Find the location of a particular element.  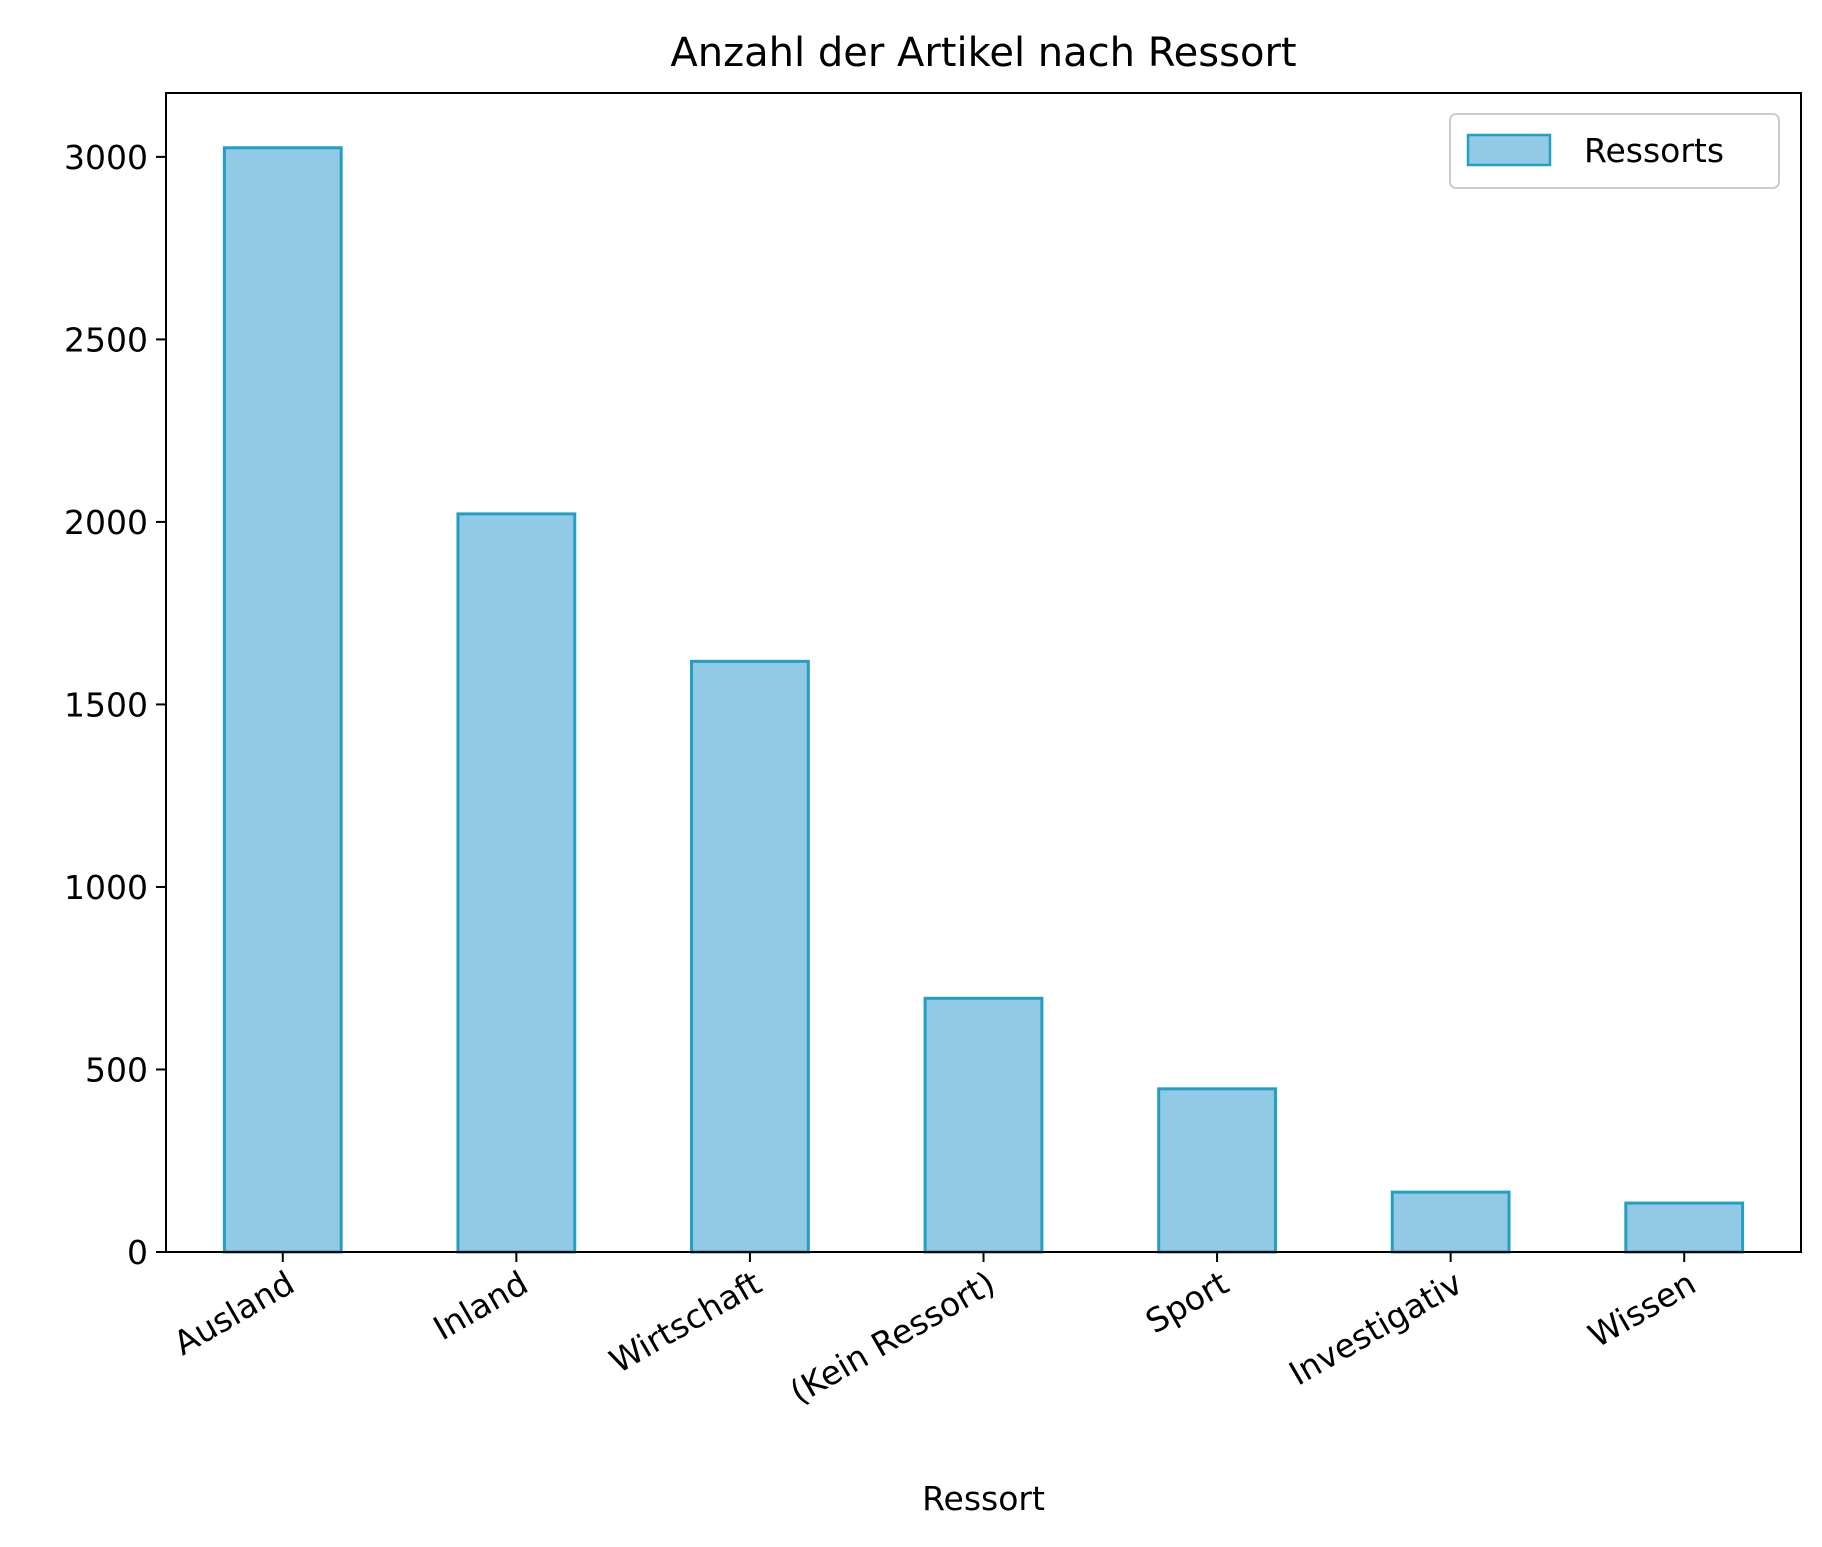

y-tick-label: 500 is located at coordinates (116, 1069).